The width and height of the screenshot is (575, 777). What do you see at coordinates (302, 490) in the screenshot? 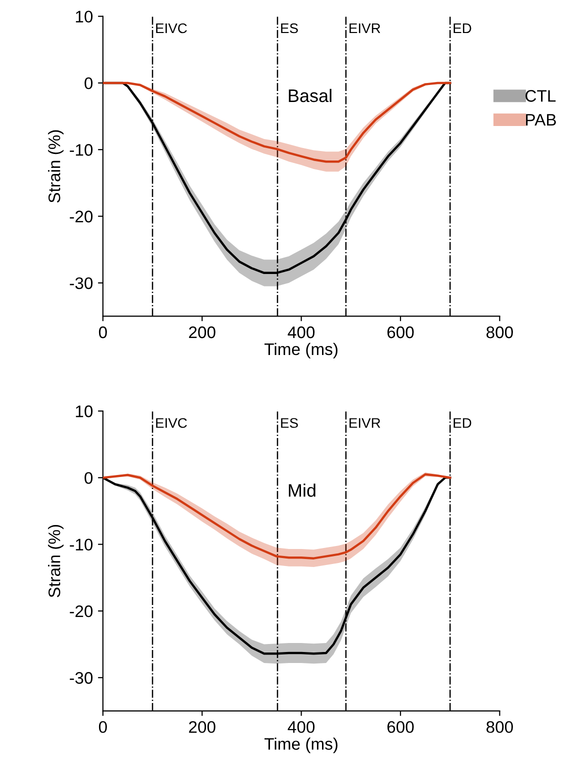
I see `annotation: Mid` at bounding box center [302, 490].